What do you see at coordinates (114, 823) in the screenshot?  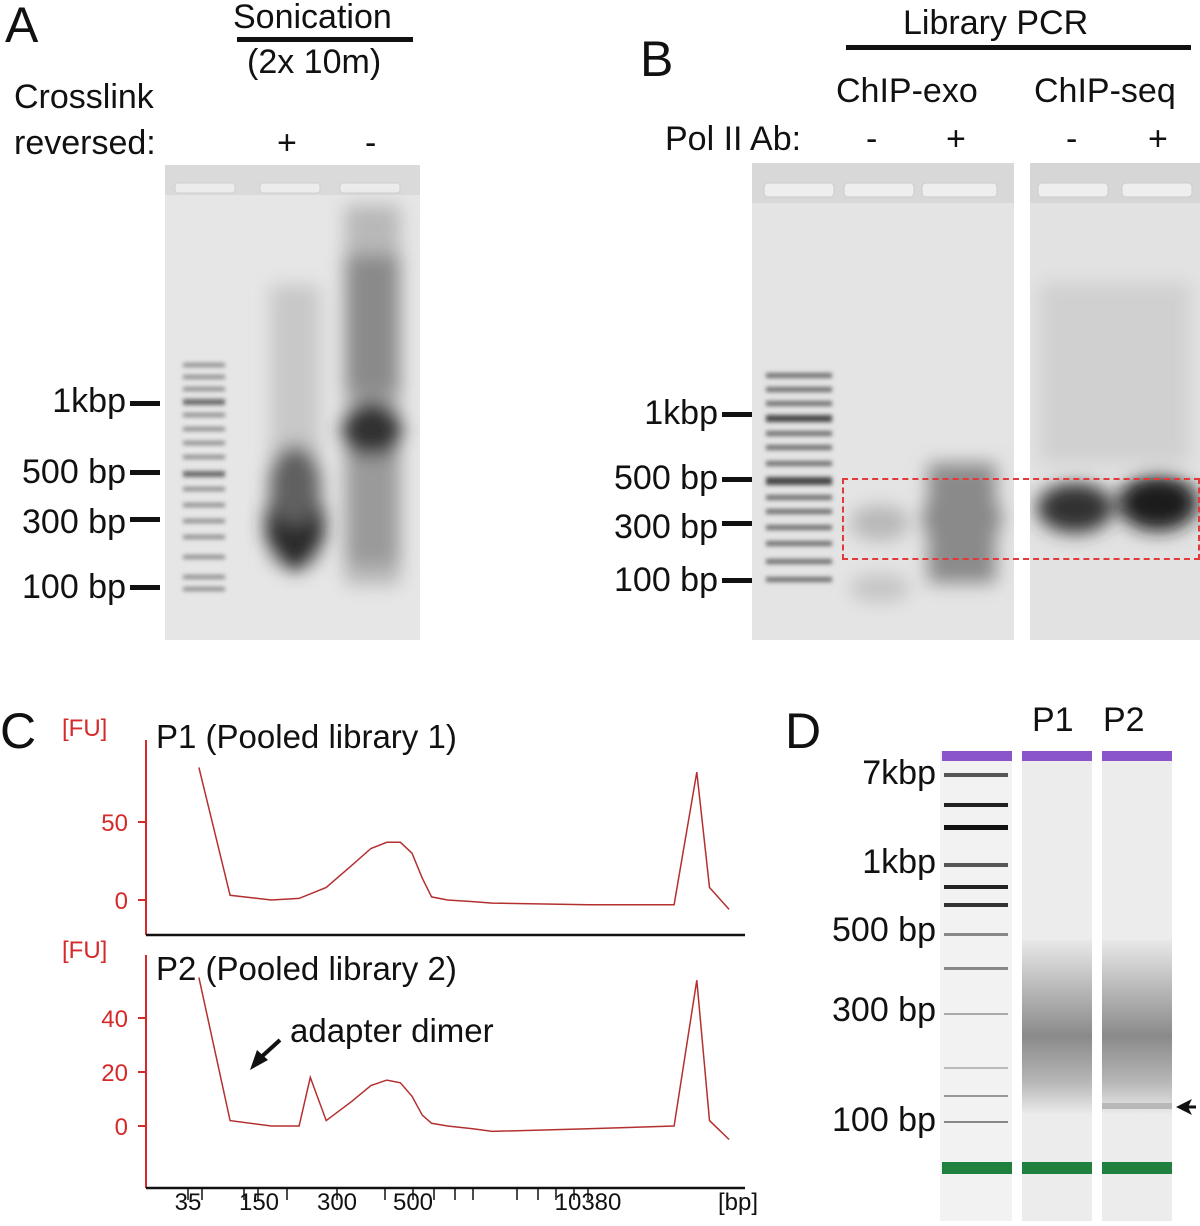 I see `p1-ytick-label-50: 50` at bounding box center [114, 823].